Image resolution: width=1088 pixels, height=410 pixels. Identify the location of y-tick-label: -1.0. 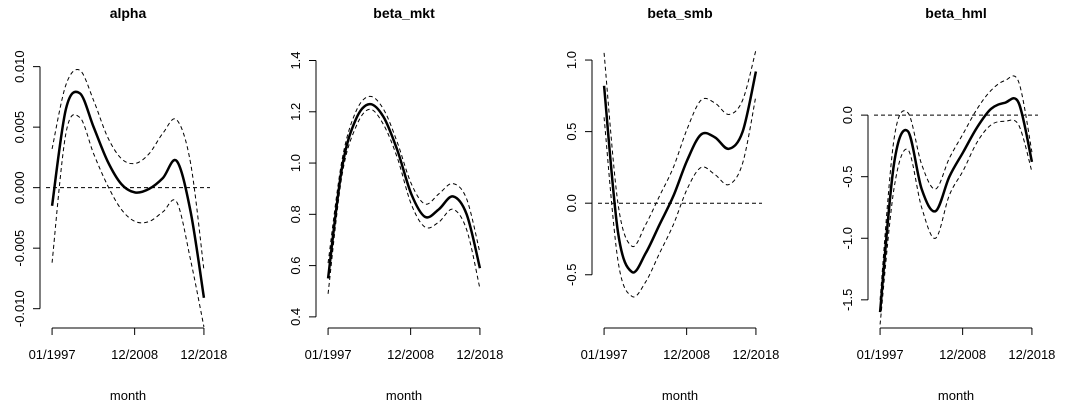
(847, 238).